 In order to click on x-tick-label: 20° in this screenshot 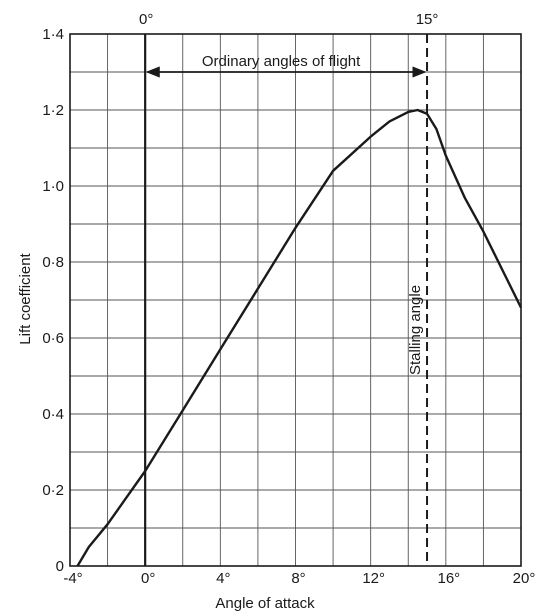, I will do `click(524, 578)`.